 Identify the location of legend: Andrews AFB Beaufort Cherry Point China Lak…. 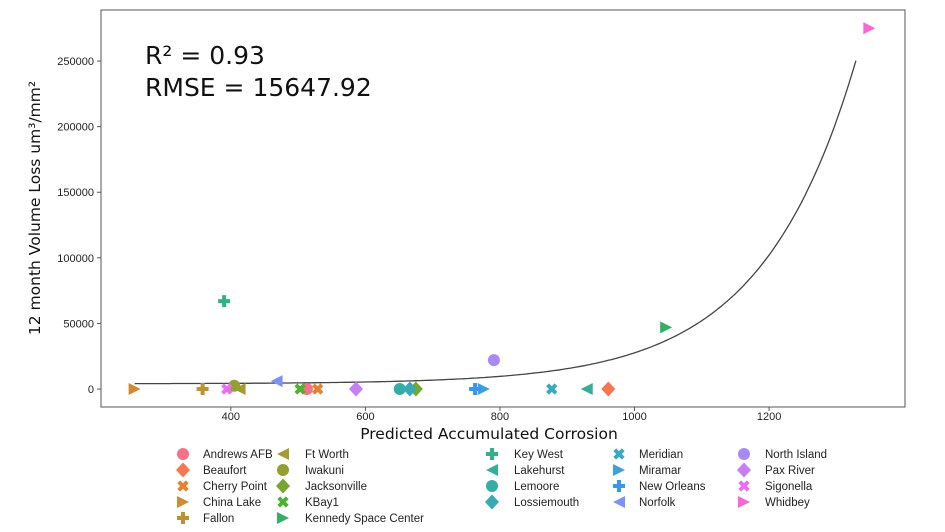
(501, 486).